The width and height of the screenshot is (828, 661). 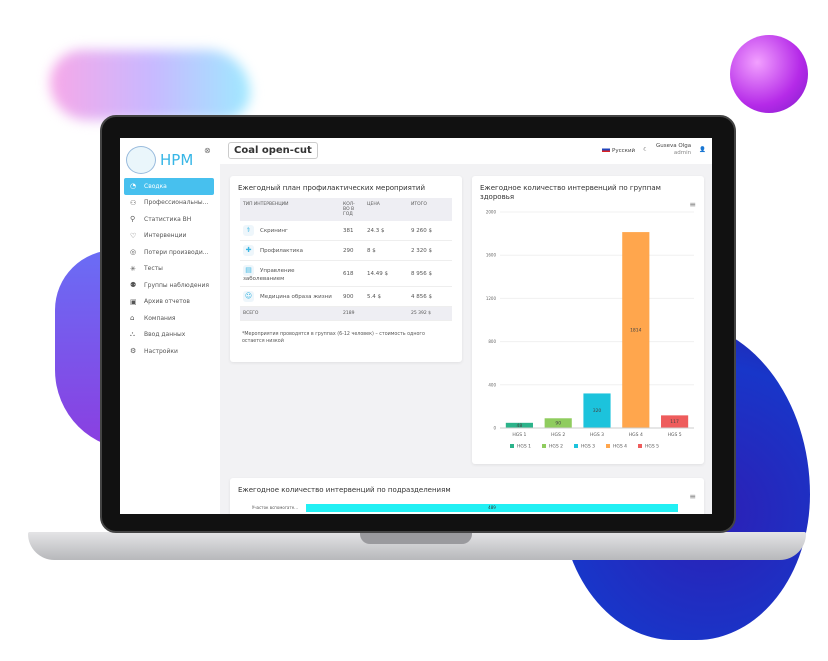 What do you see at coordinates (169, 285) in the screenshot?
I see `sidebar-item: ⚉ Группы наблюдения` at bounding box center [169, 285].